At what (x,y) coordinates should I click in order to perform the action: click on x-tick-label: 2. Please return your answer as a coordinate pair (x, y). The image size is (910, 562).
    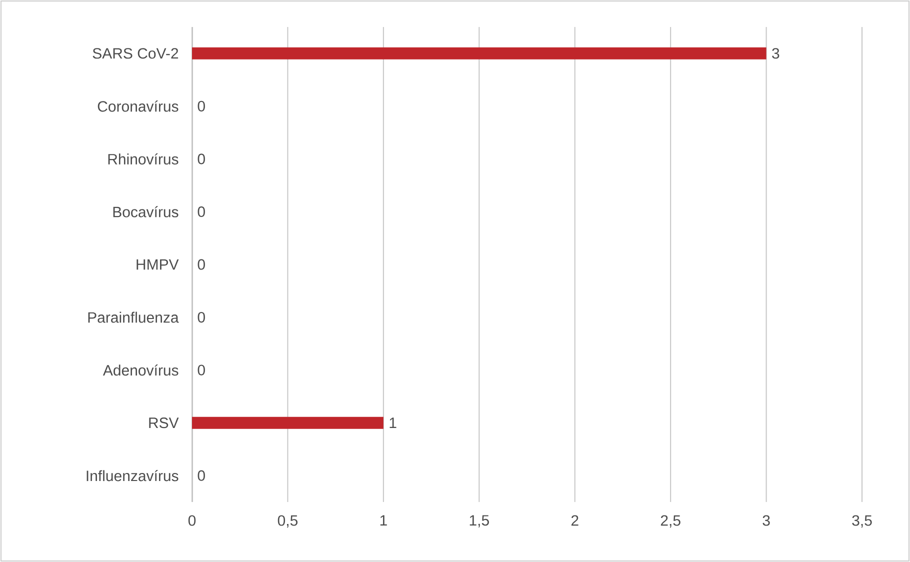
    Looking at the image, I should click on (574, 520).